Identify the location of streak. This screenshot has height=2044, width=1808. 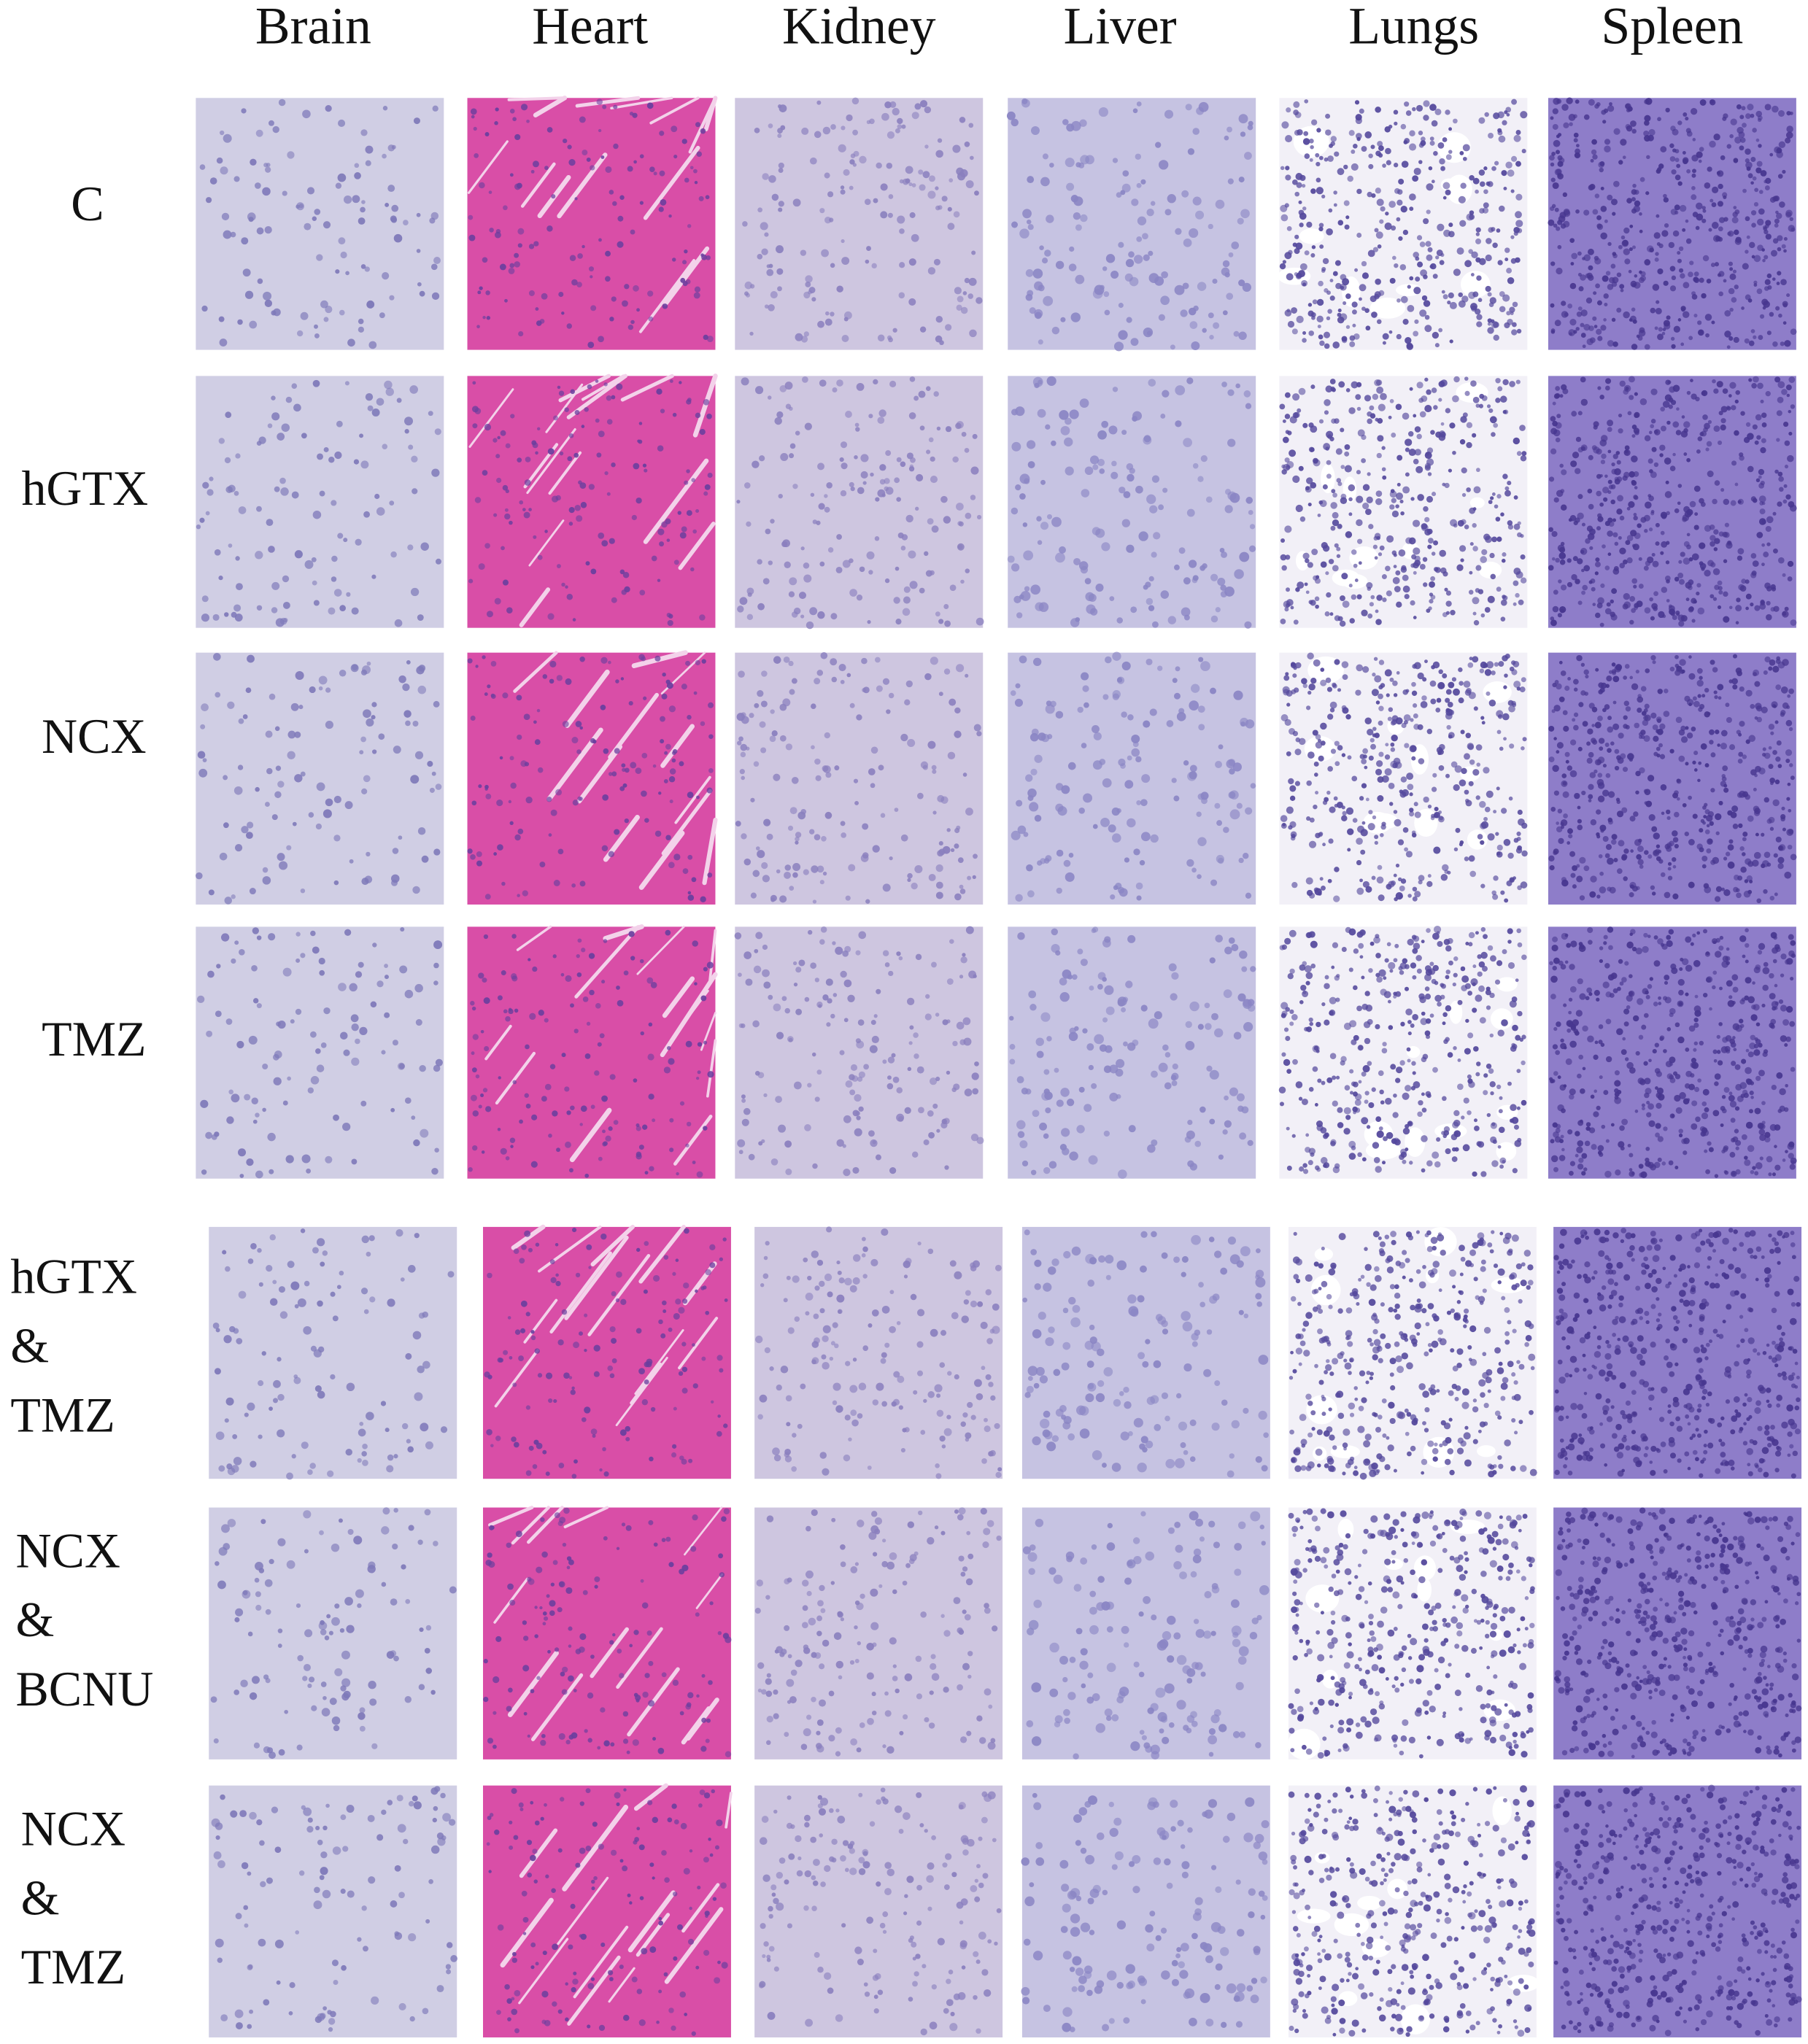
(677, 746).